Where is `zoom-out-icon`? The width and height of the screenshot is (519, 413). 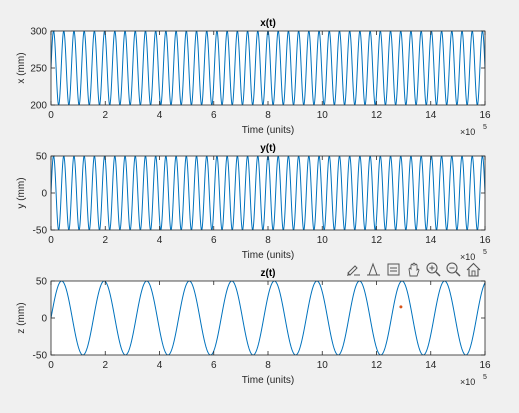 zoom-out-icon is located at coordinates (454, 270).